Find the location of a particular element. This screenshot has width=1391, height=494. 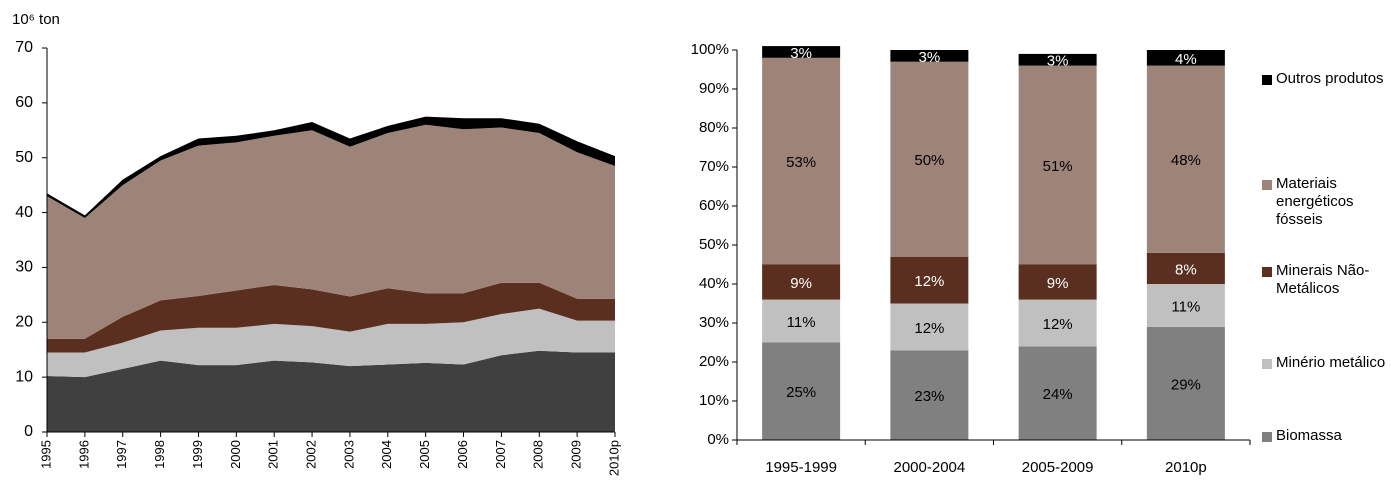

data-label: 24% is located at coordinates (1058, 394).